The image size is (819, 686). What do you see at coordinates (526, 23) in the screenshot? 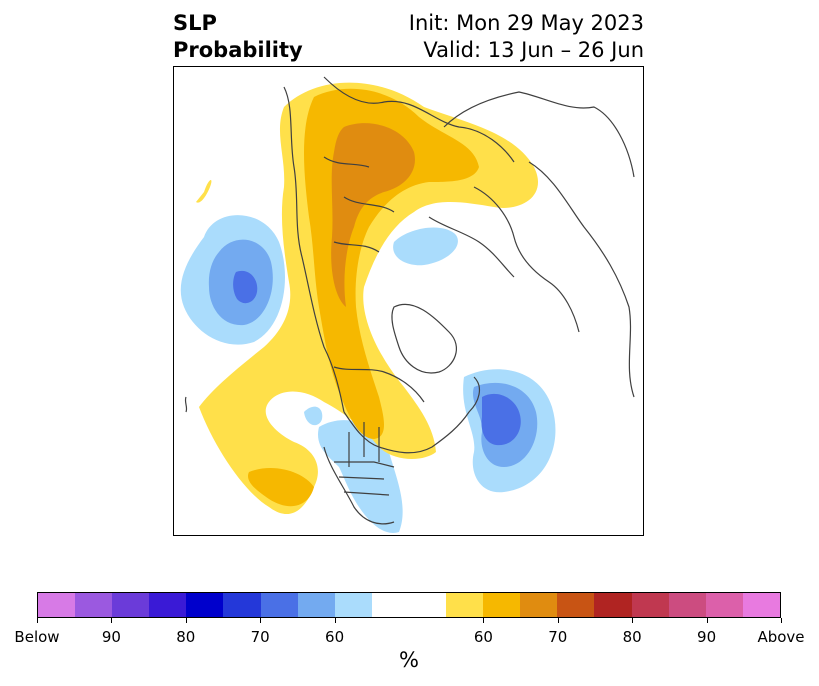
I see `init-date: Init: Mon 29 May 2023` at bounding box center [526, 23].